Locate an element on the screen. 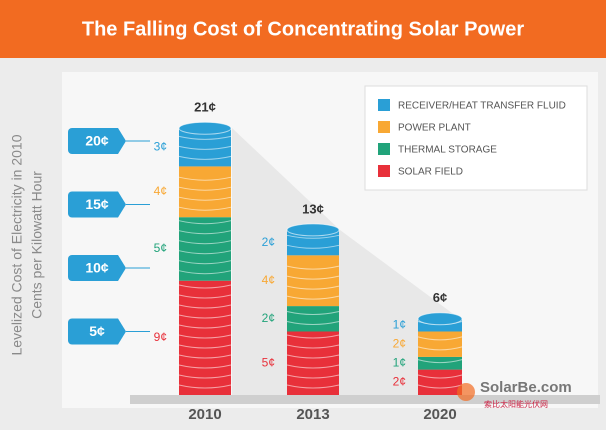  watermark-icon is located at coordinates (466, 392).